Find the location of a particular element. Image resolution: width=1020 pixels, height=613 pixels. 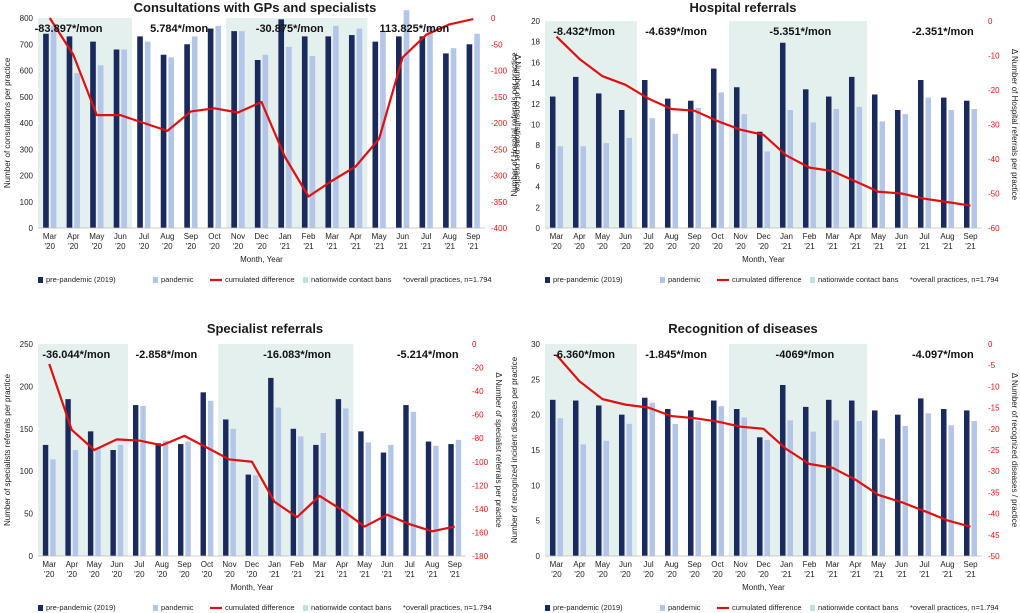

y-tick-label: 10 is located at coordinates (535, 125).